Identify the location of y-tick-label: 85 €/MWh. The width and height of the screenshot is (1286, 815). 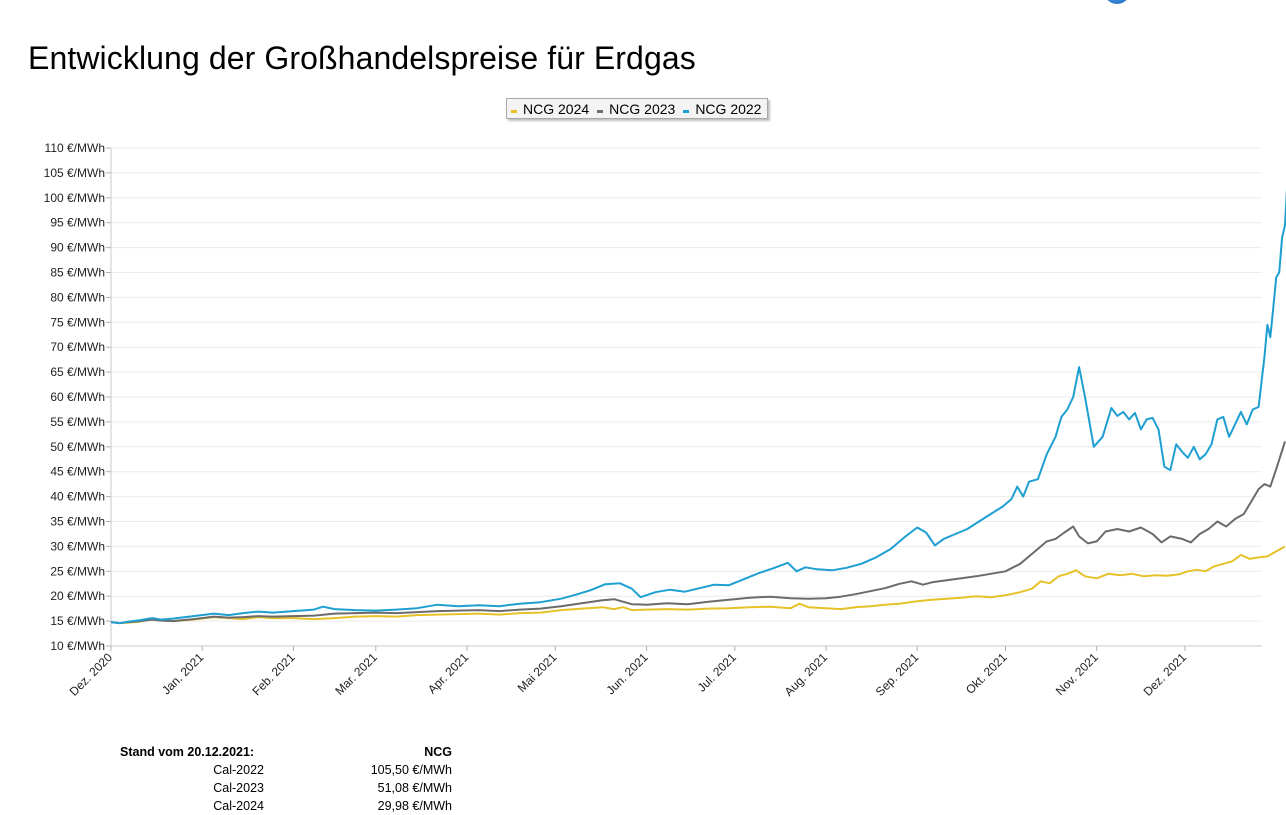
(77, 273).